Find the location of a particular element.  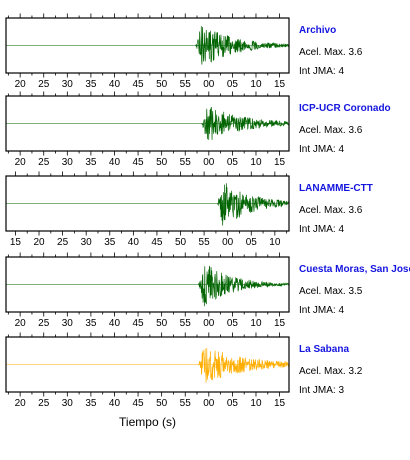

station-name: La Sabana is located at coordinates (324, 349).